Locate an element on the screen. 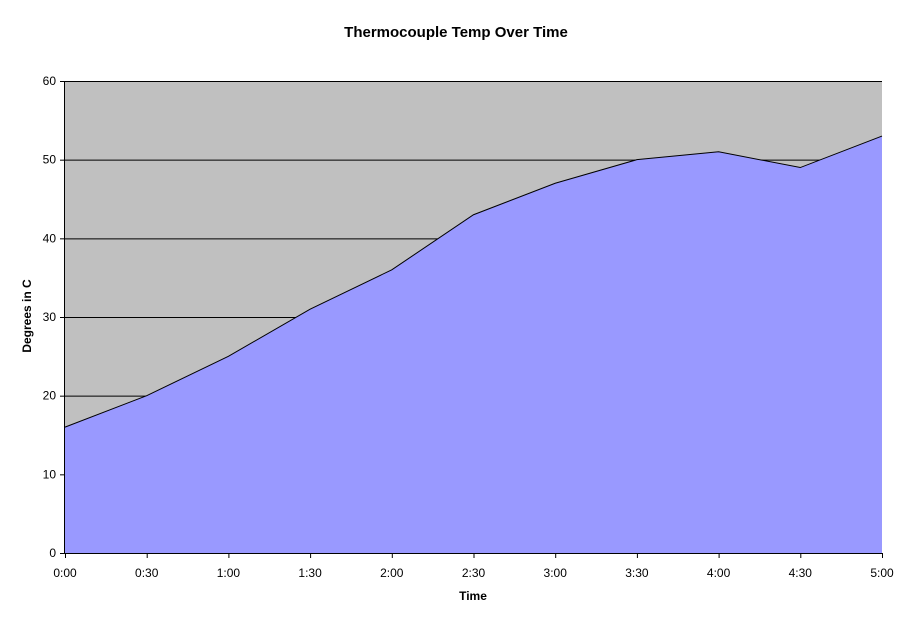  x-tick-label-2:30: 2:30 is located at coordinates (474, 573).